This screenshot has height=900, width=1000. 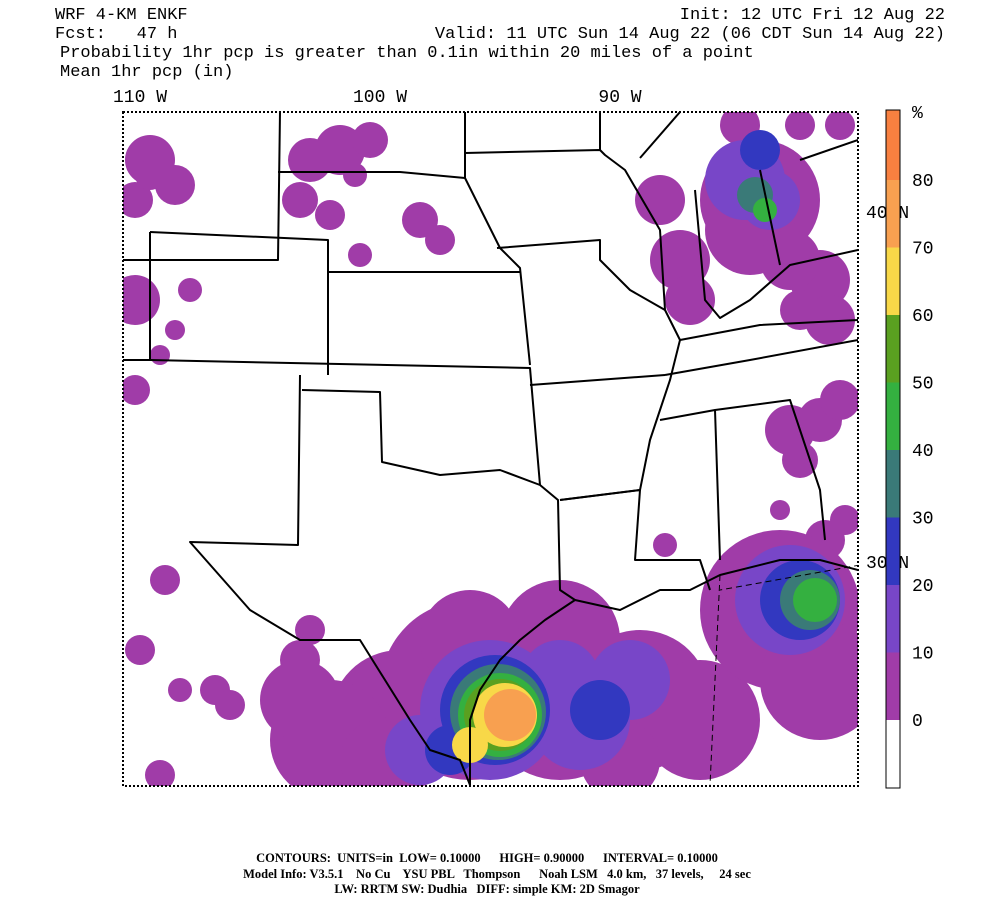 What do you see at coordinates (923, 655) in the screenshot?
I see `colorbar-label: 10` at bounding box center [923, 655].